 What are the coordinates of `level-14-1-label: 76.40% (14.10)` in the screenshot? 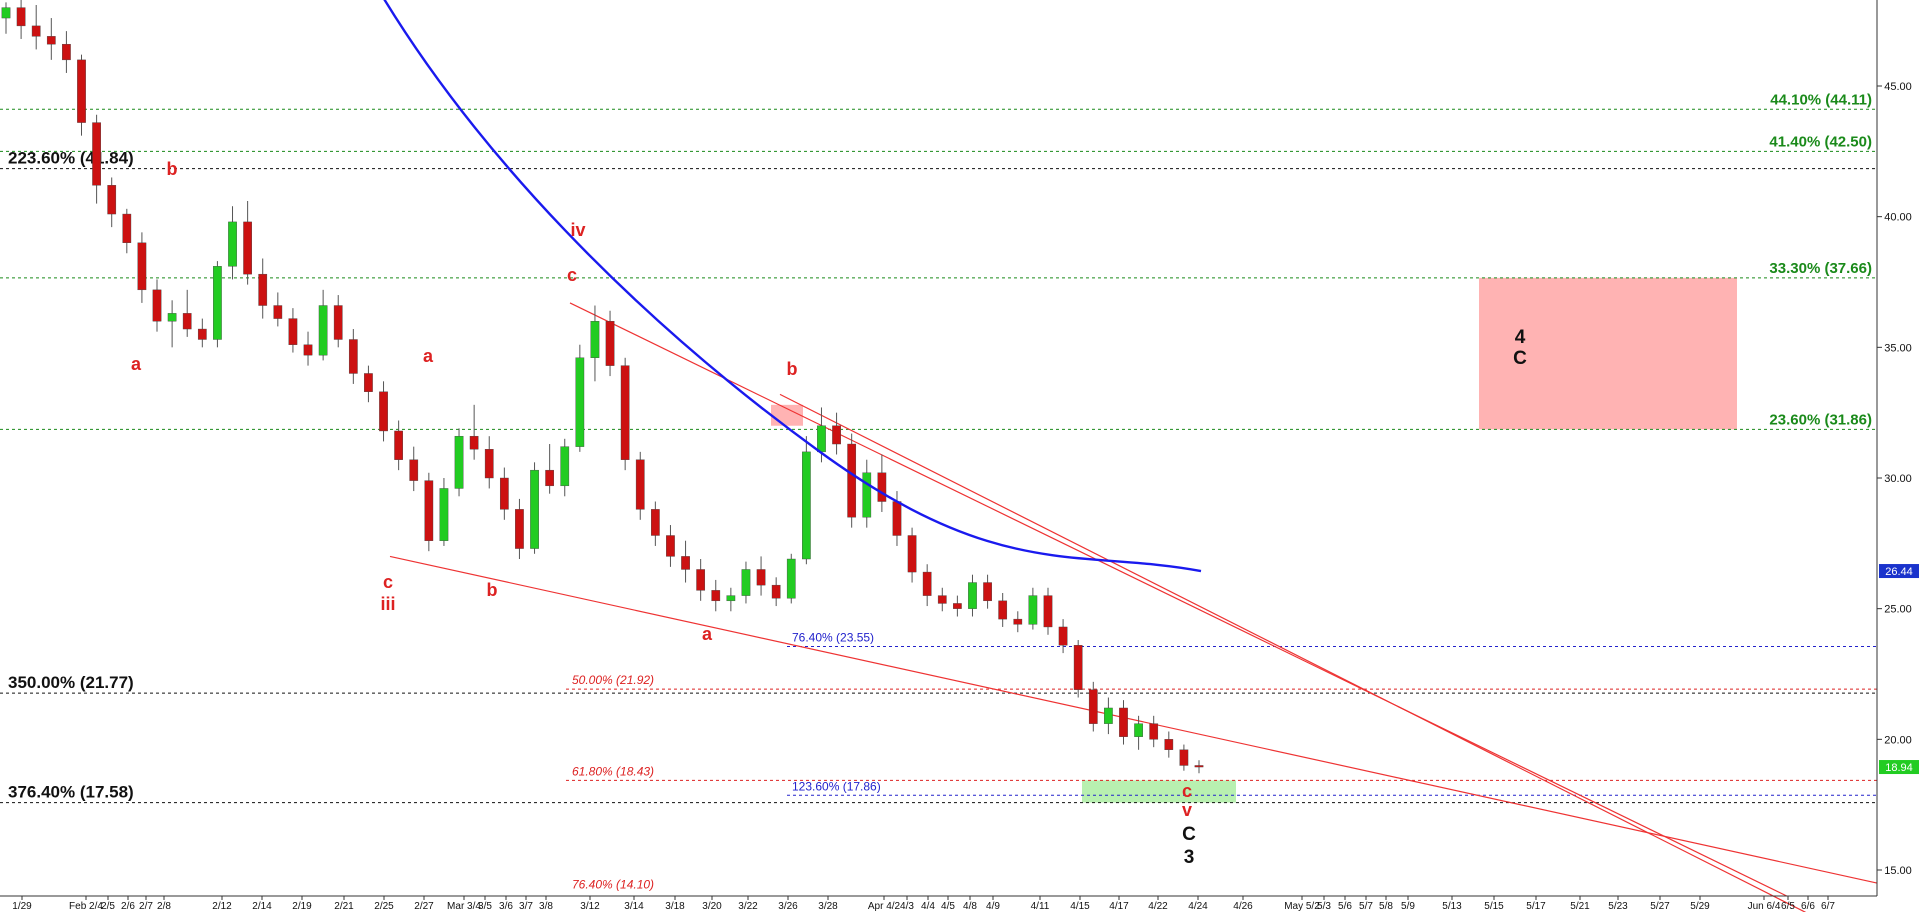 It's located at (613, 885).